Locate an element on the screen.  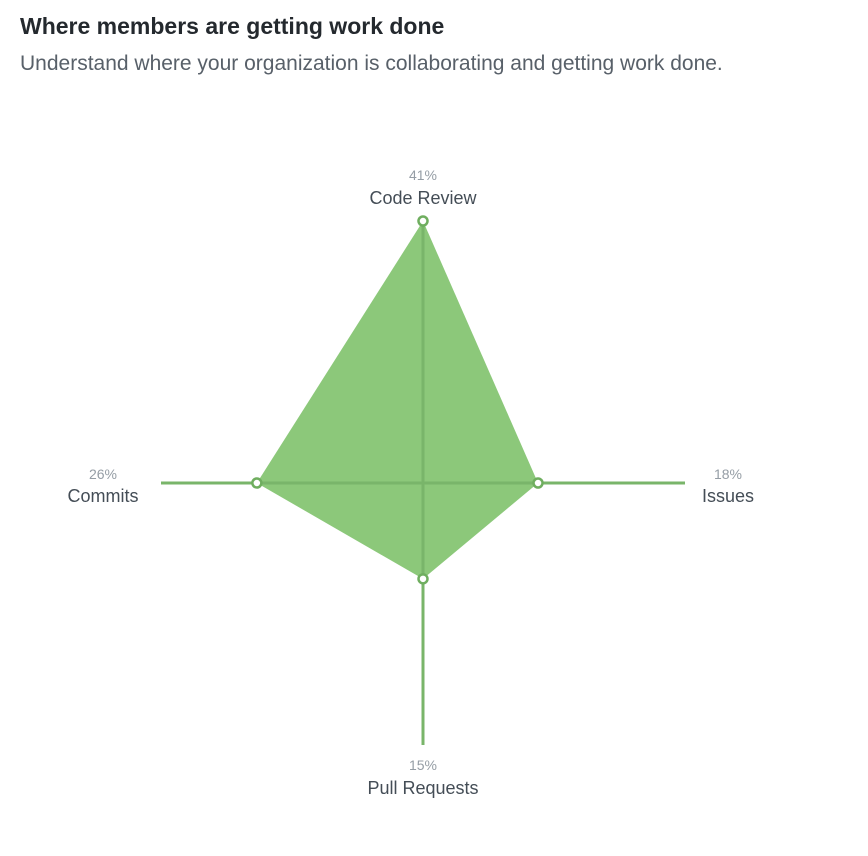
data-point-code-review is located at coordinates (423, 221).